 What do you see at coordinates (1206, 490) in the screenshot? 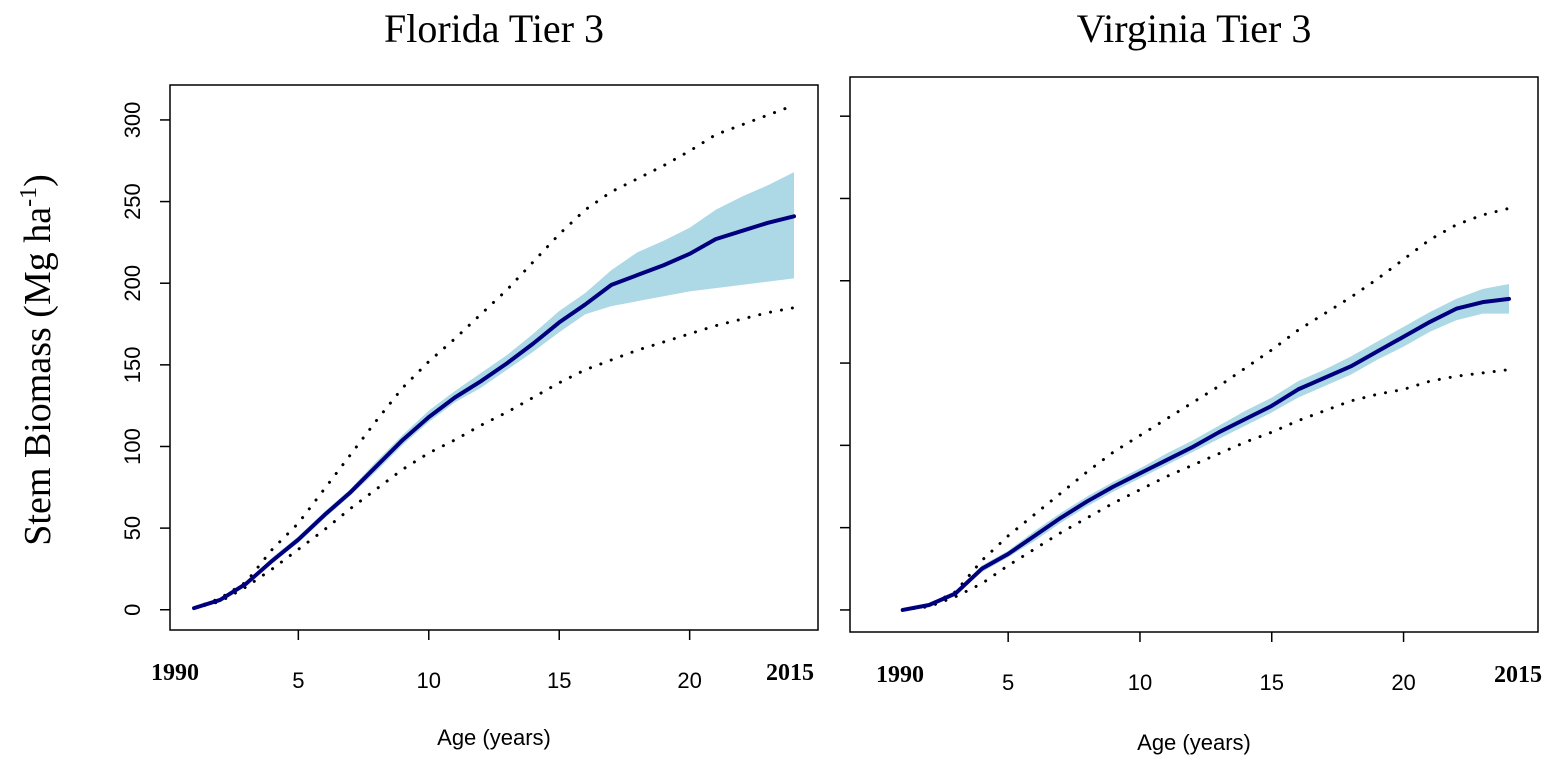
I see `interval-line` at bounding box center [1206, 490].